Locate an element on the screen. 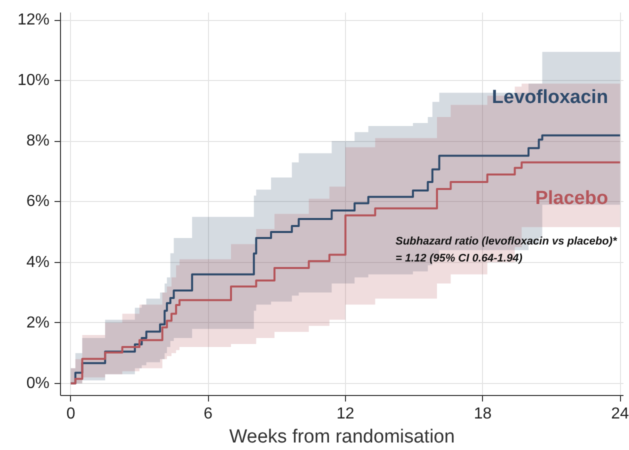  y-tick-label: 6% is located at coordinates (38, 201).